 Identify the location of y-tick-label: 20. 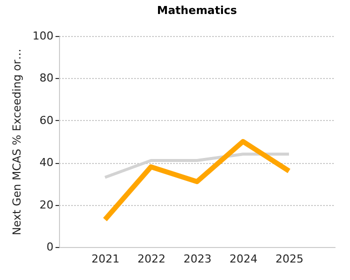
(47, 205).